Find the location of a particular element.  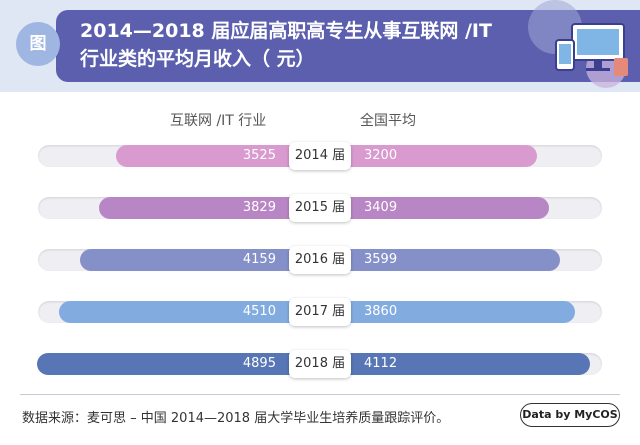

bar-left-value: 3829 is located at coordinates (209, 208).